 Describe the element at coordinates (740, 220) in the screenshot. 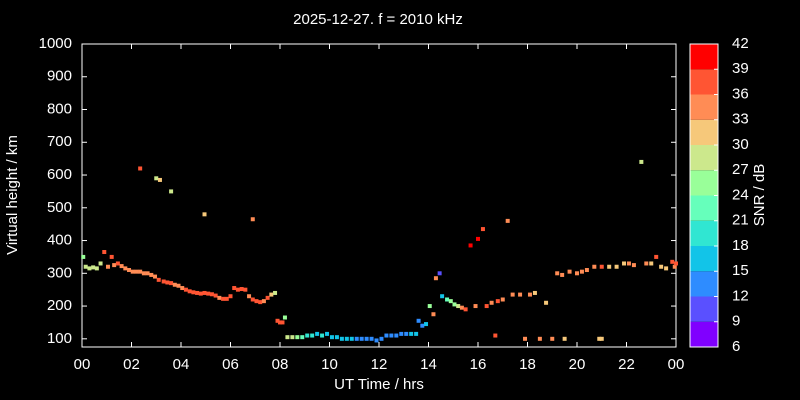

I see `colorbar-tick-label: 21` at that location.